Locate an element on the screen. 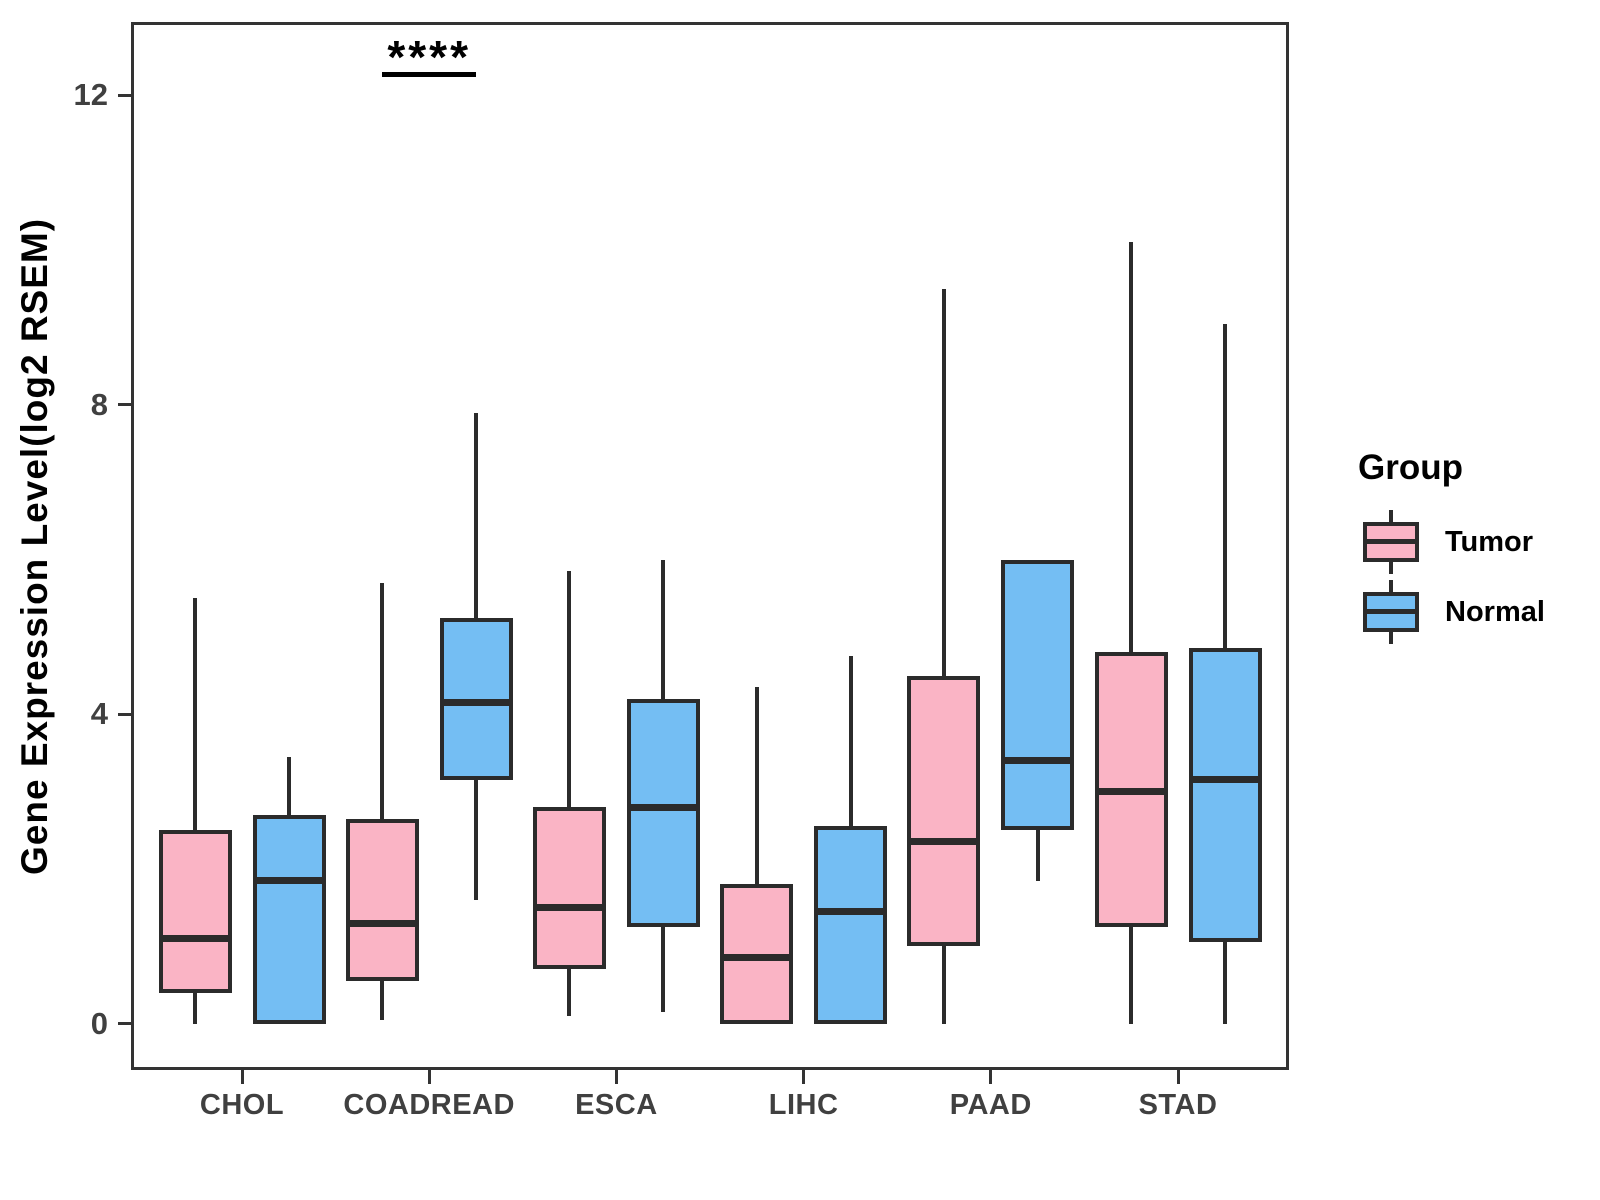 This screenshot has height=1200, width=1600. y-axis-title: Gene Expression Level(log2 RSEM) is located at coordinates (34, 546).